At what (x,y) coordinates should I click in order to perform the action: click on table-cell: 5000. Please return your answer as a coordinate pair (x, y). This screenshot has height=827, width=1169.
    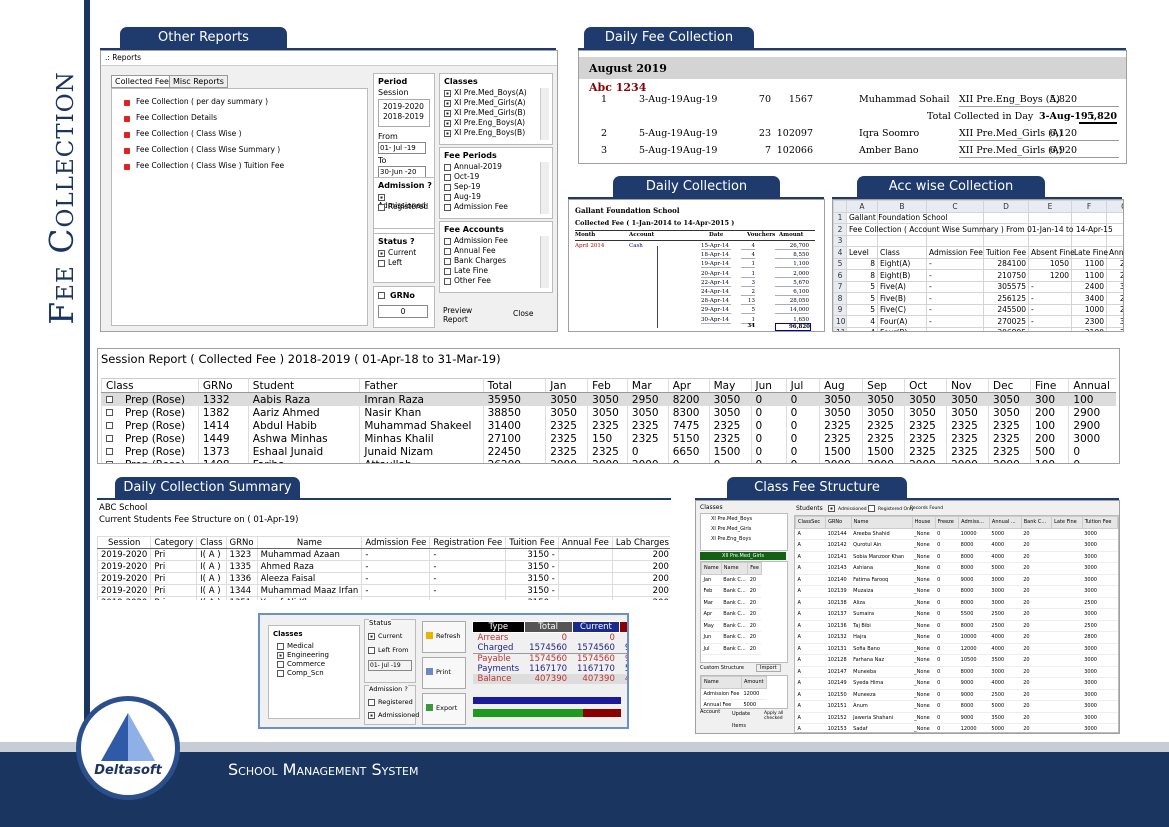
    Looking at the image, I should click on (1005, 568).